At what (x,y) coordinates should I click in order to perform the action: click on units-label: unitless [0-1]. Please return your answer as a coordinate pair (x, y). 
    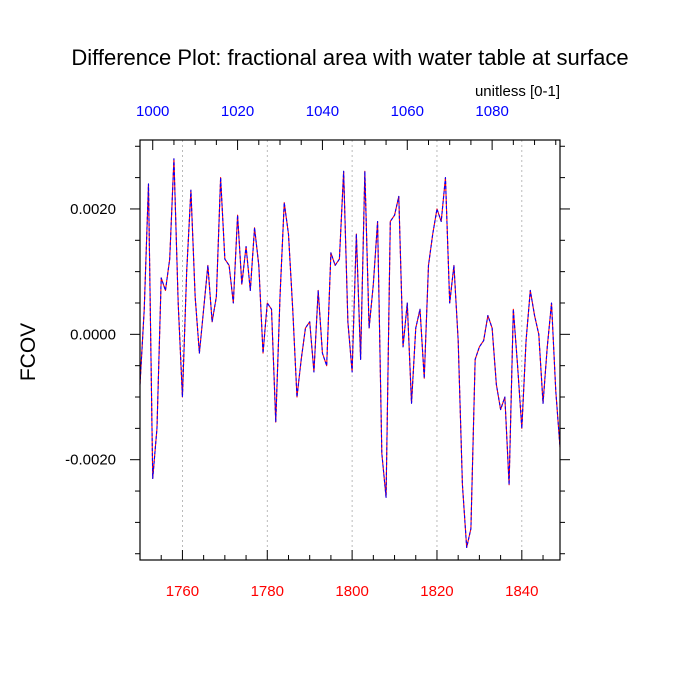
    Looking at the image, I should click on (517, 91).